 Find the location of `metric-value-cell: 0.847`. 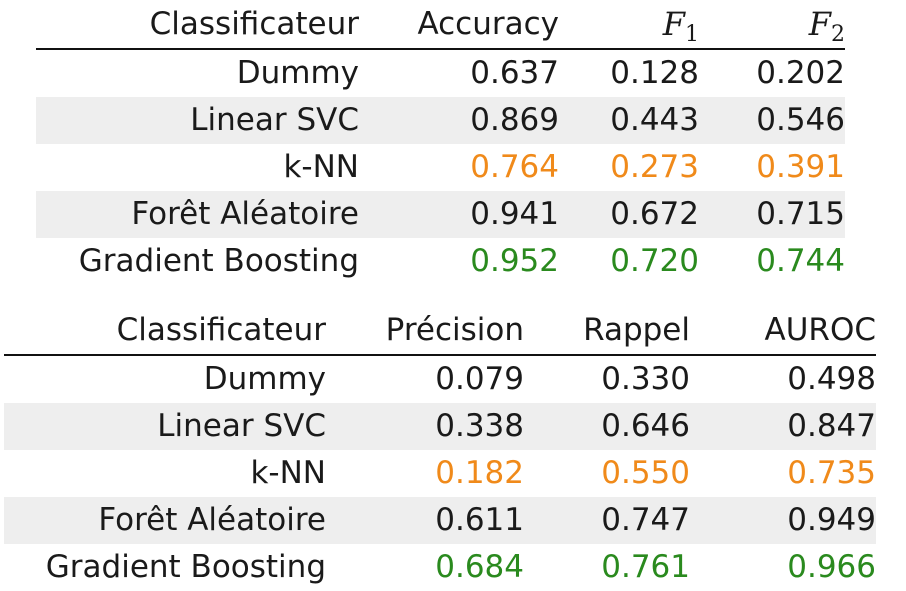

metric-value-cell: 0.847 is located at coordinates (783, 426).